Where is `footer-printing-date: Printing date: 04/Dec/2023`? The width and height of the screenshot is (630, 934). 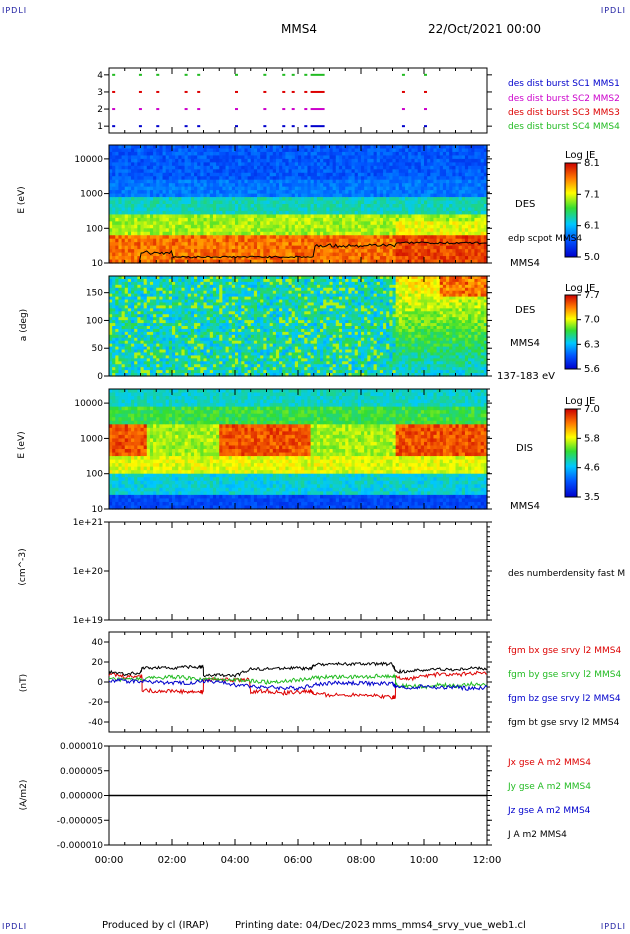
footer-printing-date: Printing date: 04/Dec/2023 is located at coordinates (303, 925).